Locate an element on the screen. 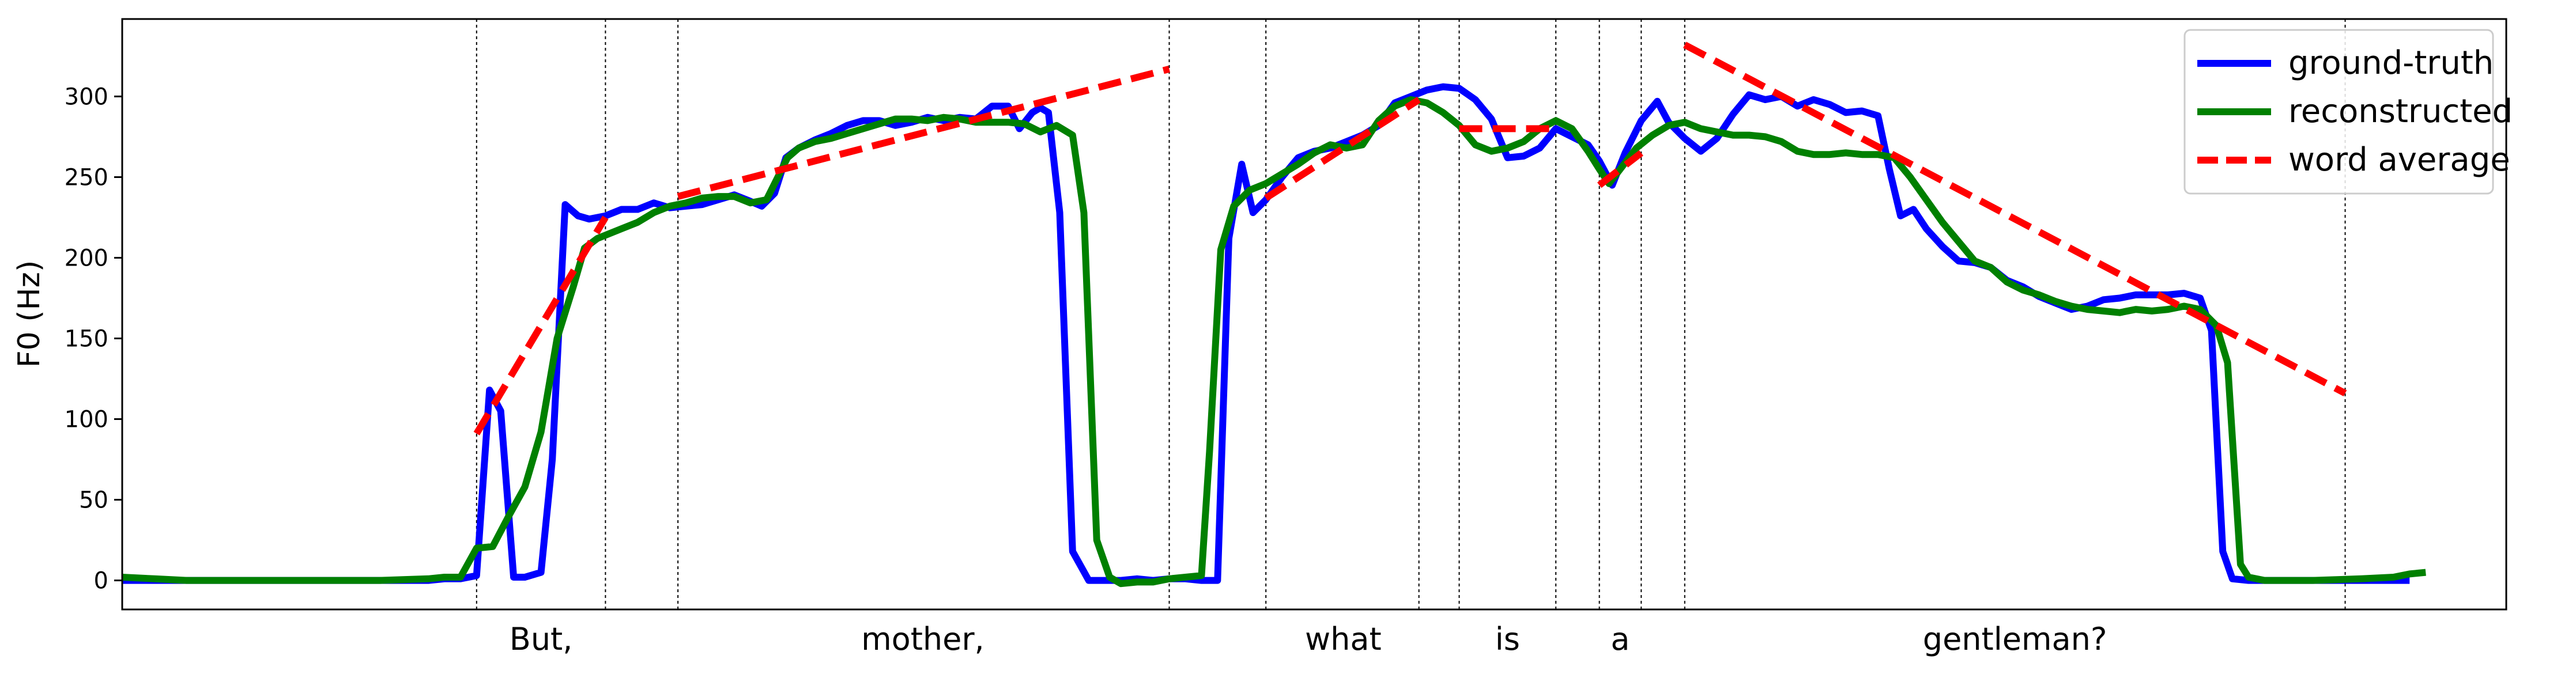  y-tick-label: 0 is located at coordinates (101, 581).